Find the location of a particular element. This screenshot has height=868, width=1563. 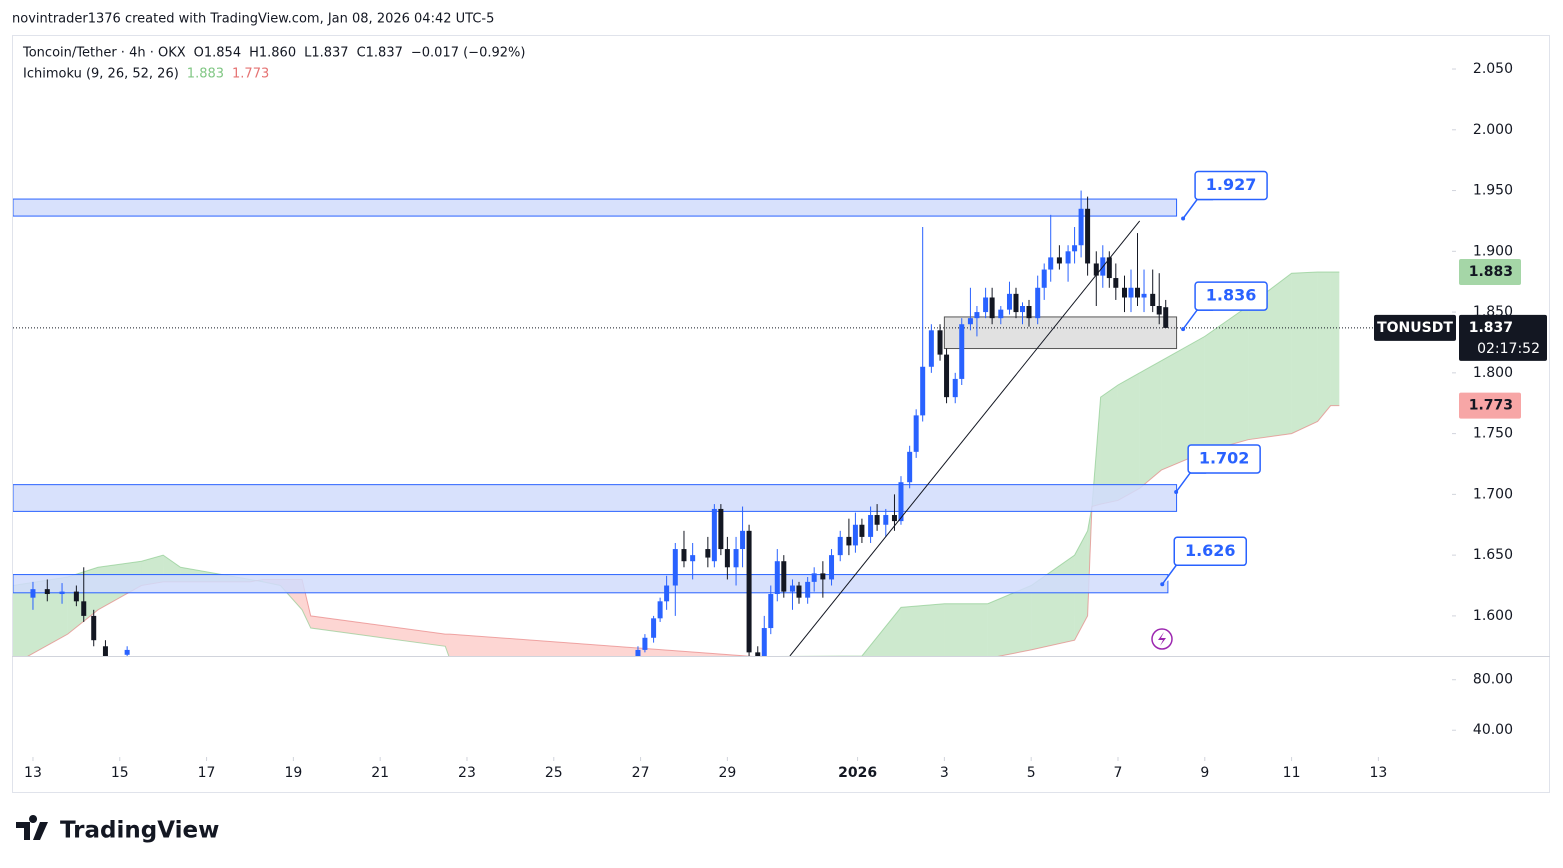

x-tick-label: 2026 is located at coordinates (857, 773).